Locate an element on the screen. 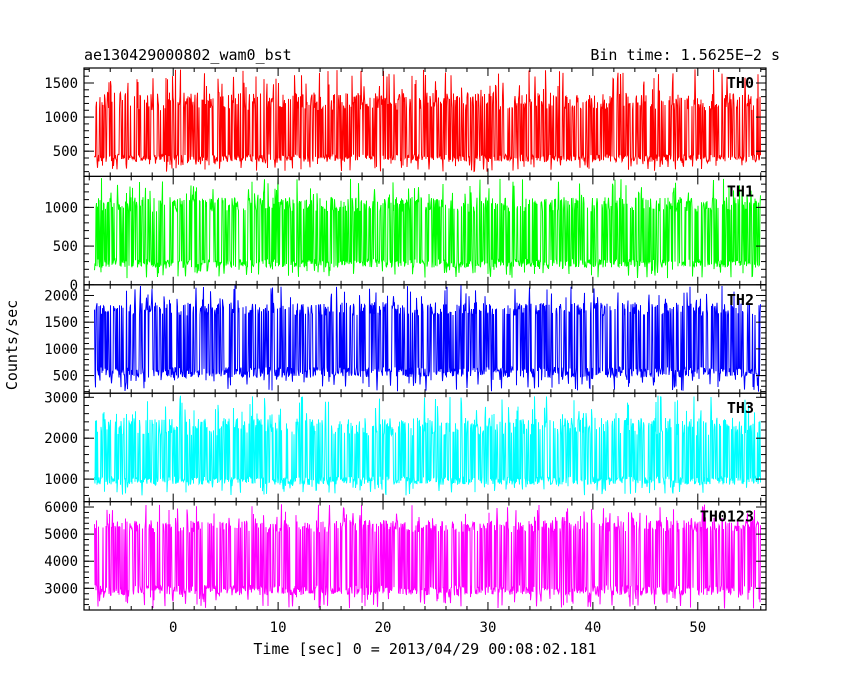  y-tick-label: 0 is located at coordinates (74, 286).